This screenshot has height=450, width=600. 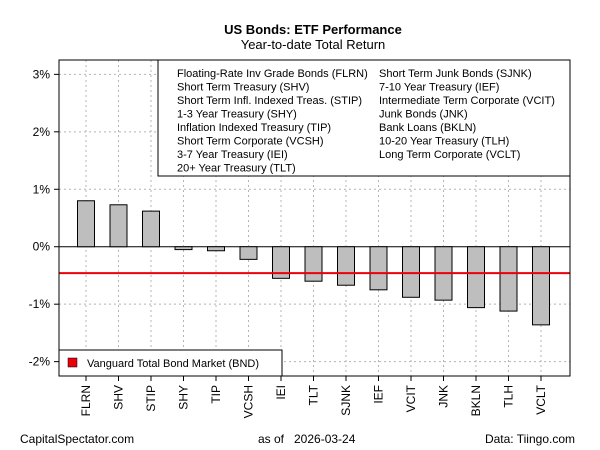 I want to click on x-tick-label: TIP, so click(x=216, y=394).